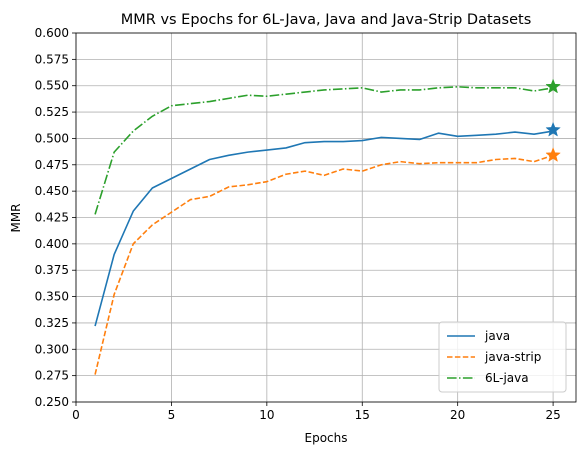  What do you see at coordinates (16, 217) in the screenshot?
I see `y-axis-title: MMR` at bounding box center [16, 217].